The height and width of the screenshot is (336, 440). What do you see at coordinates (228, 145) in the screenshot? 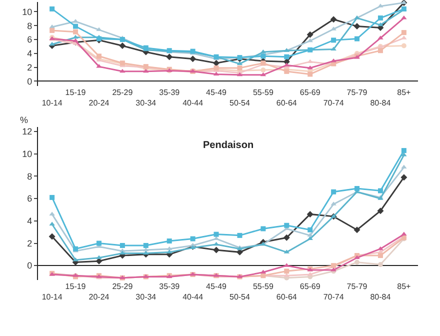
I see `text: Pendaison` at bounding box center [228, 145].